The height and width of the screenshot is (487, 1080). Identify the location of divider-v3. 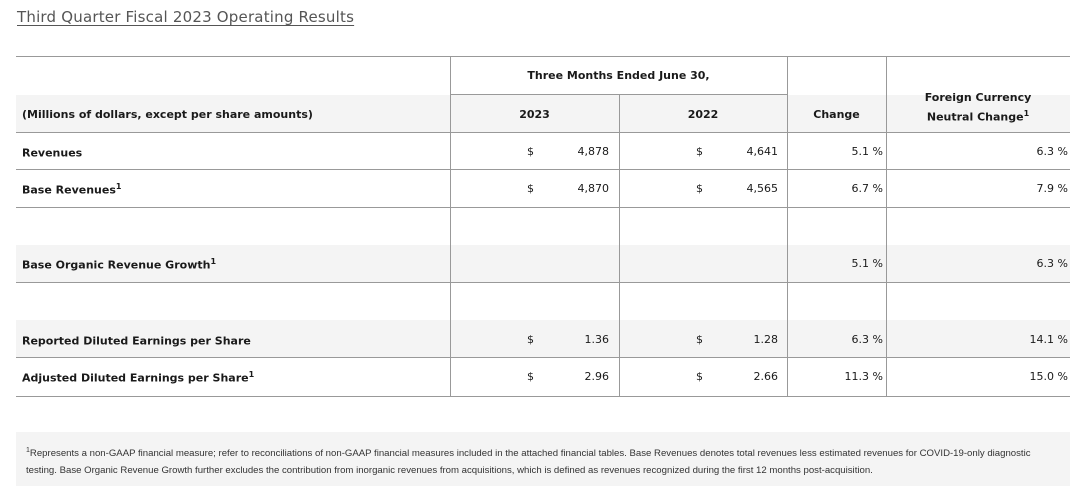
(787, 226).